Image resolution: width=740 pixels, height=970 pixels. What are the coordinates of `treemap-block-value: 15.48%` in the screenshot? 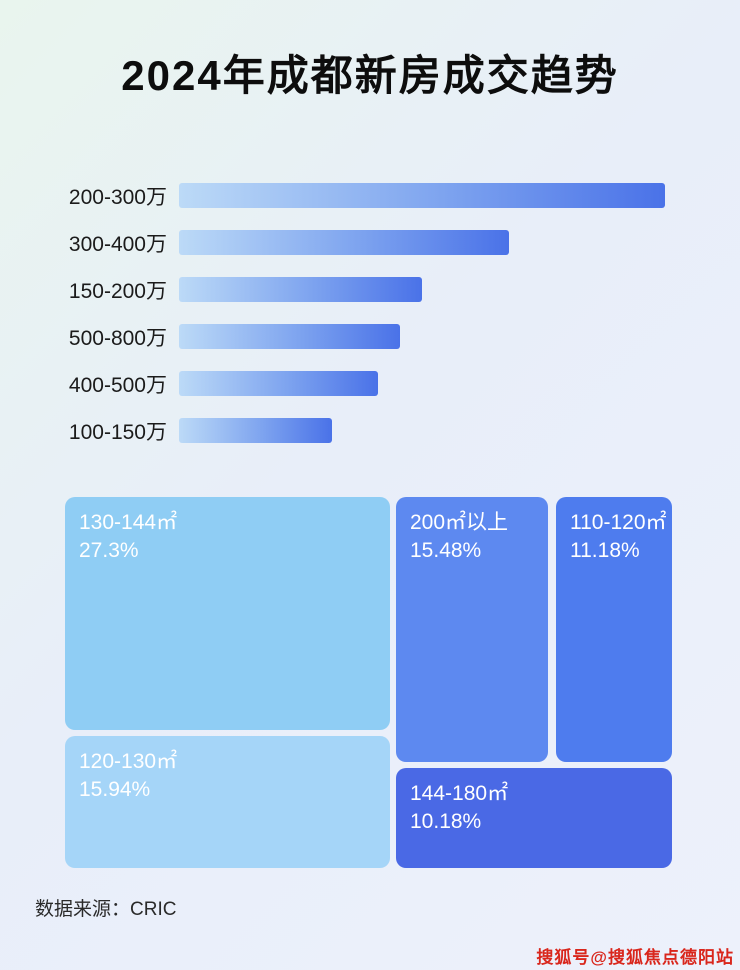 It's located at (446, 551).